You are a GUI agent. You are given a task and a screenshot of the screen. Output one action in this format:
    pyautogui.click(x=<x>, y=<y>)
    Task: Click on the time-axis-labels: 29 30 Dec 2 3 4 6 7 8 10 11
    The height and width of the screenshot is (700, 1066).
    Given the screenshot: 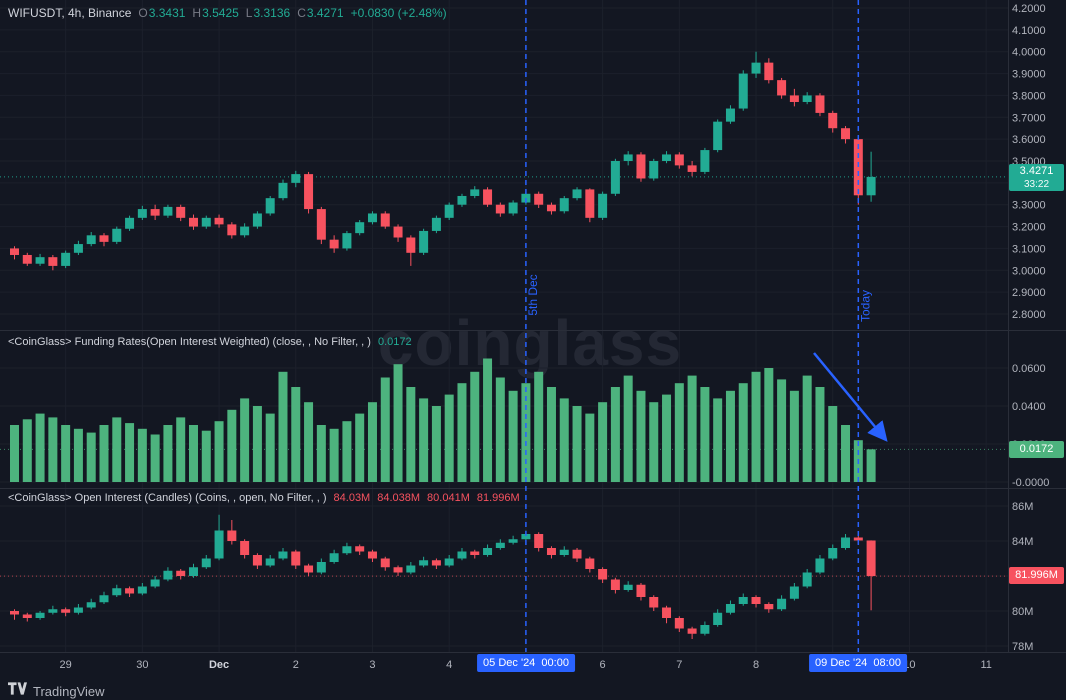 What is the action you would take?
    pyautogui.click(x=526, y=665)
    